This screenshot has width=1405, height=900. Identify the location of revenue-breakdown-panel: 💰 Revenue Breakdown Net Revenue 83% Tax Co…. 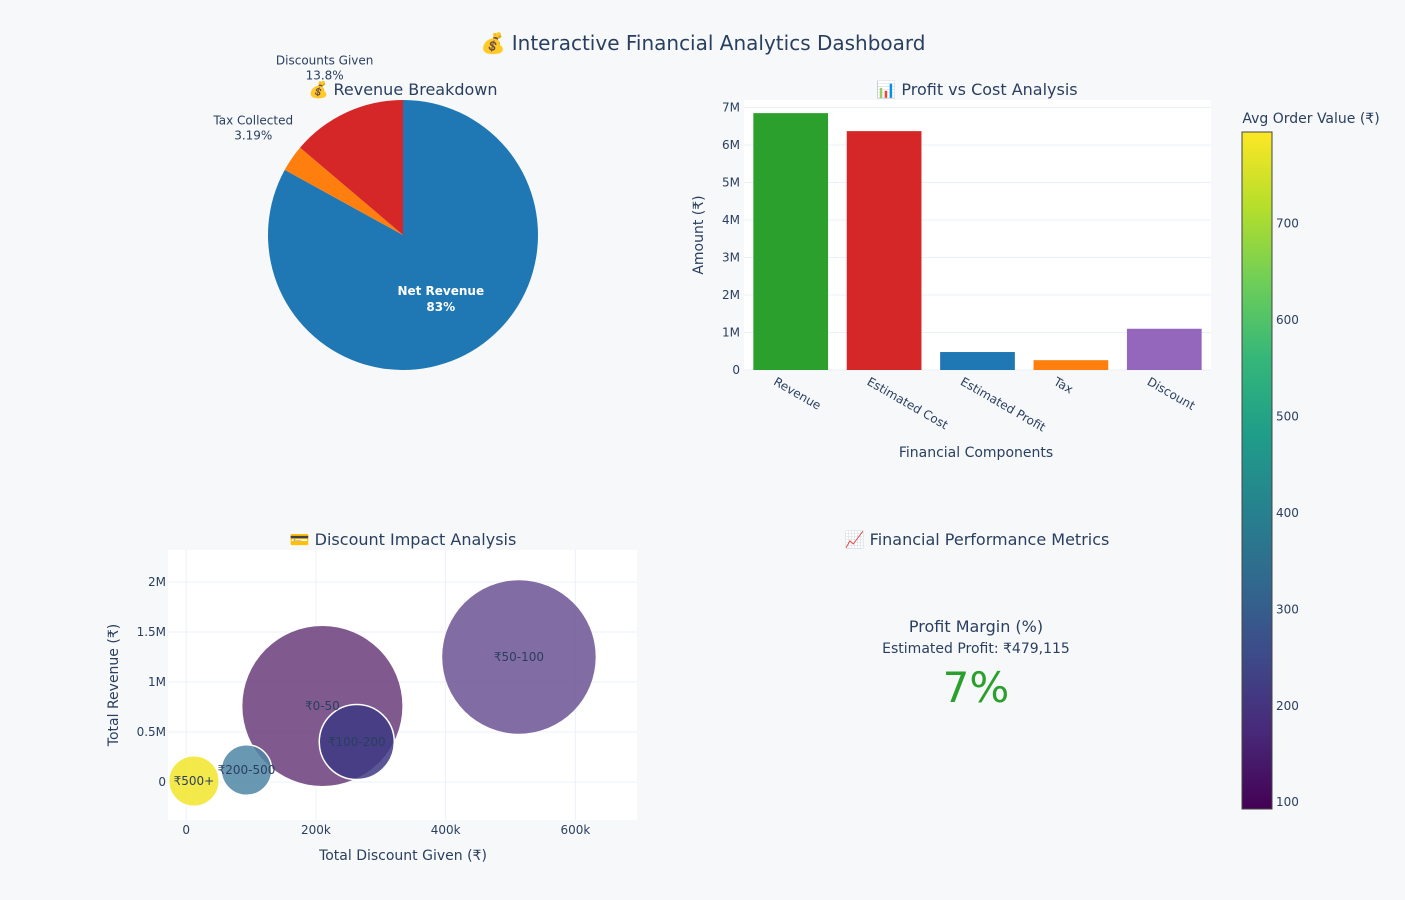
(375, 211).